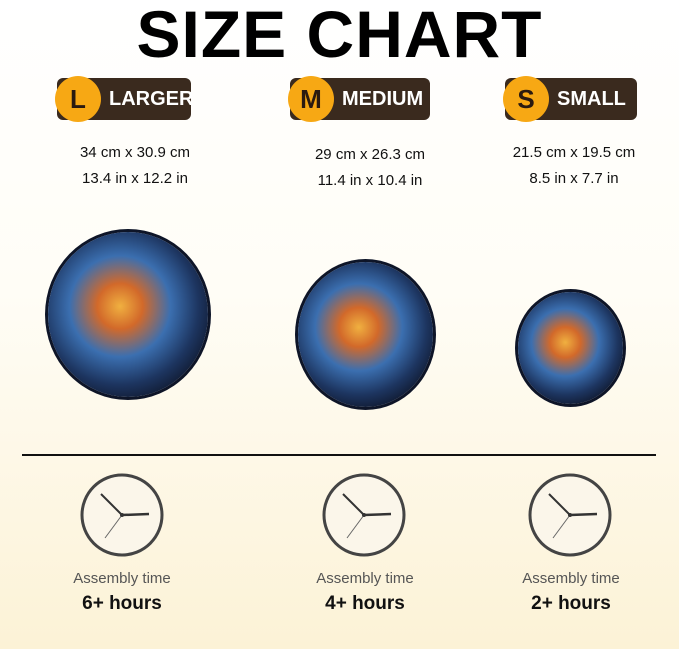 The width and height of the screenshot is (679, 649). What do you see at coordinates (135, 152) in the screenshot?
I see `dimension-cm: 34 cm x 30.9 cm` at bounding box center [135, 152].